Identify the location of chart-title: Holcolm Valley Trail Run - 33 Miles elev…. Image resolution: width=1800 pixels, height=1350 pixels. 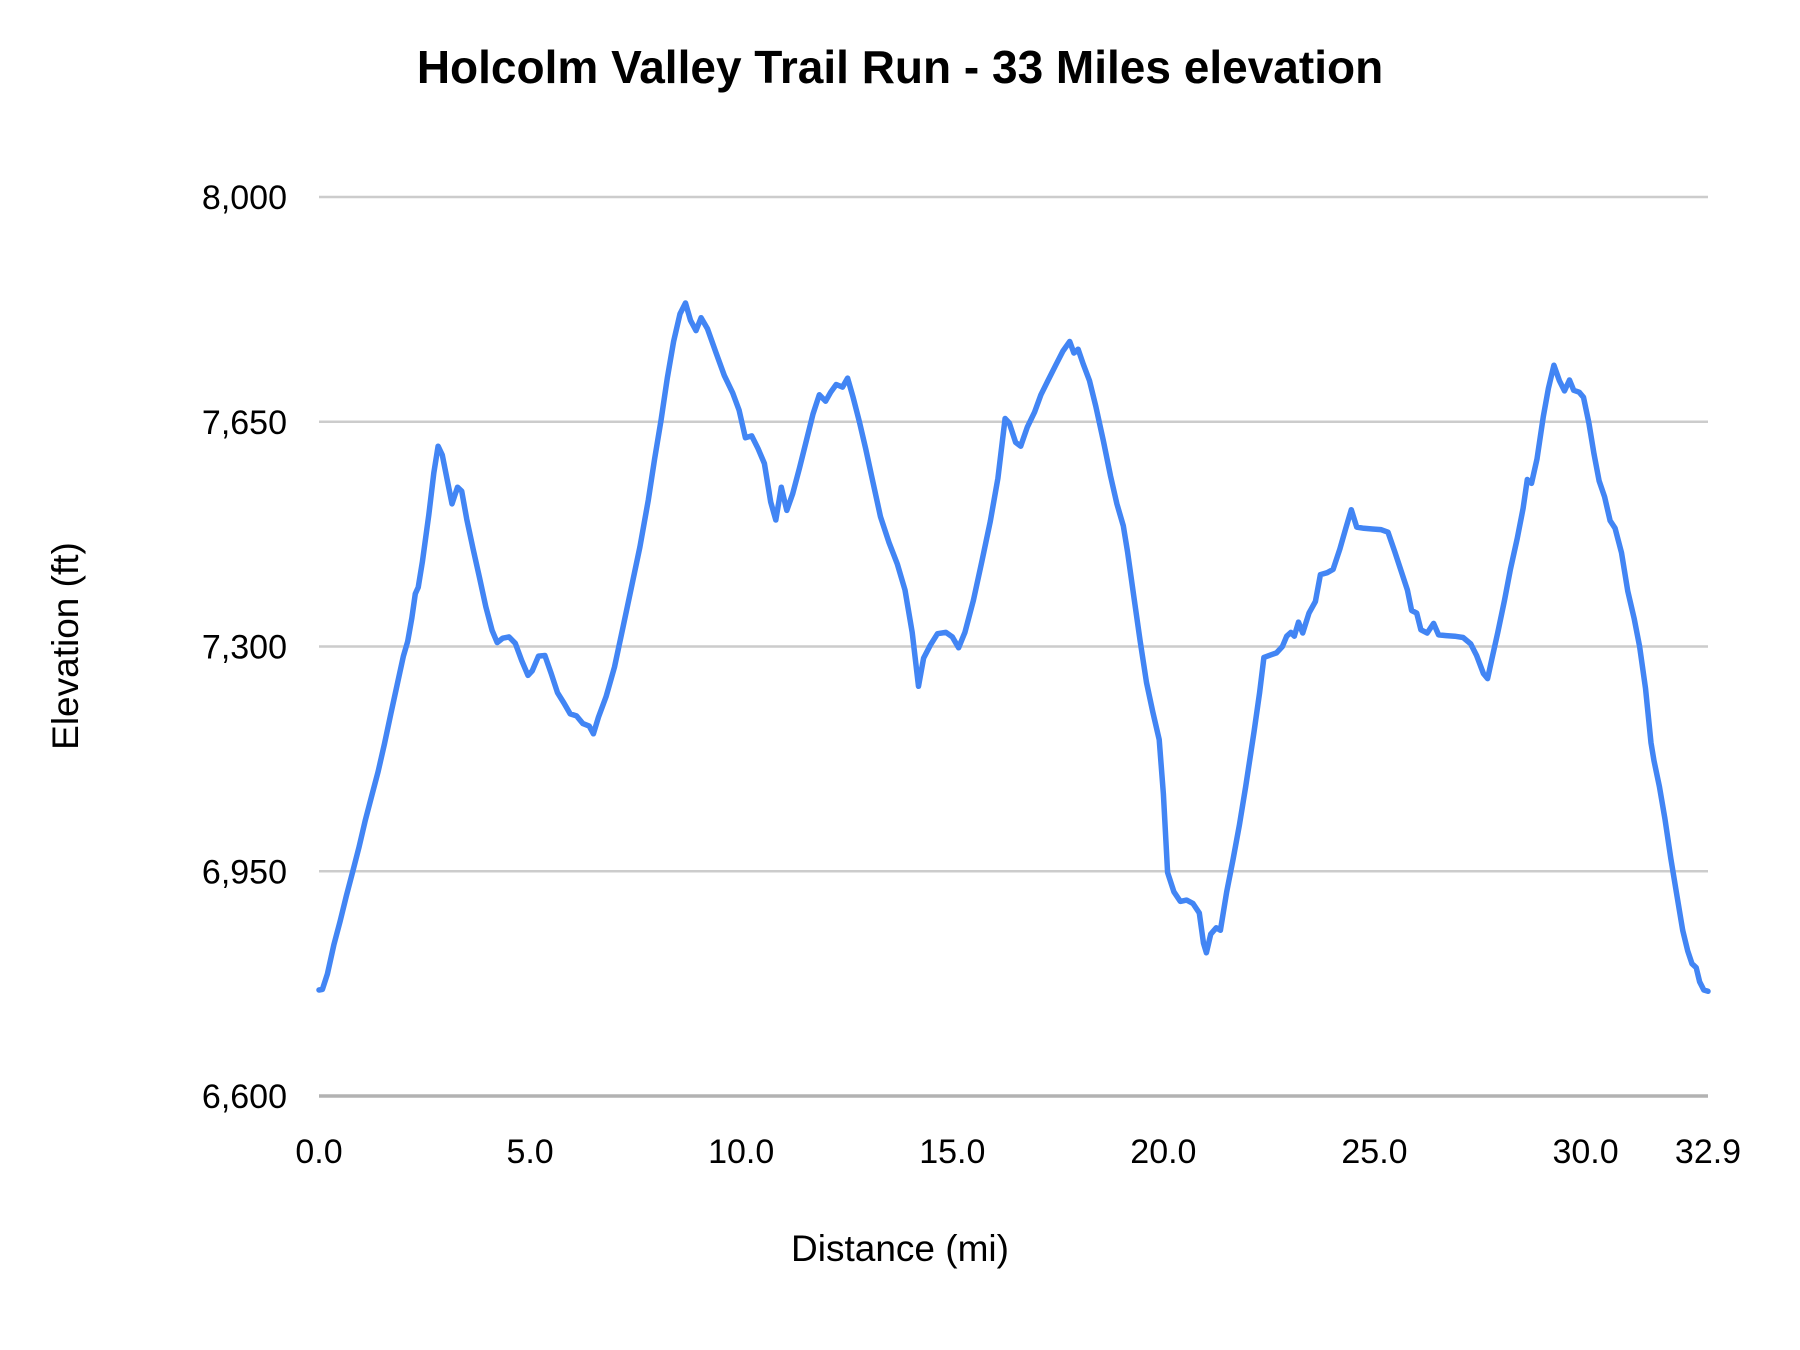
(900, 67).